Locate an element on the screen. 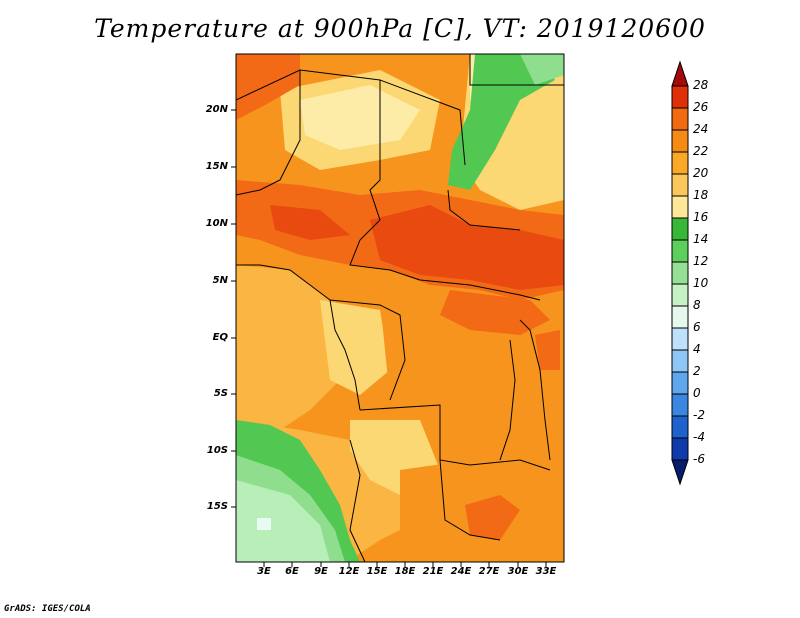 Image resolution: width=800 pixels, height=618 pixels. lon-label-6e: 6E is located at coordinates (292, 571).